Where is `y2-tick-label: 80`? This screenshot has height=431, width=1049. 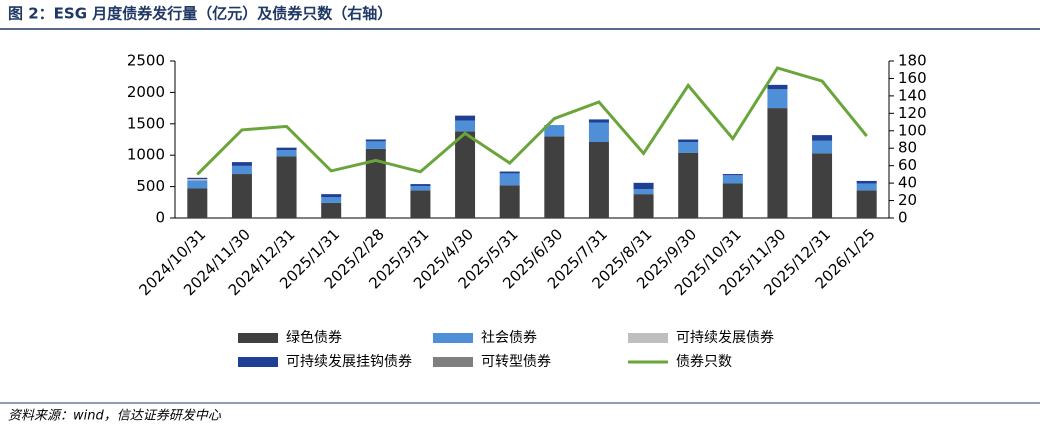
y2-tick-label: 80 is located at coordinates (907, 148).